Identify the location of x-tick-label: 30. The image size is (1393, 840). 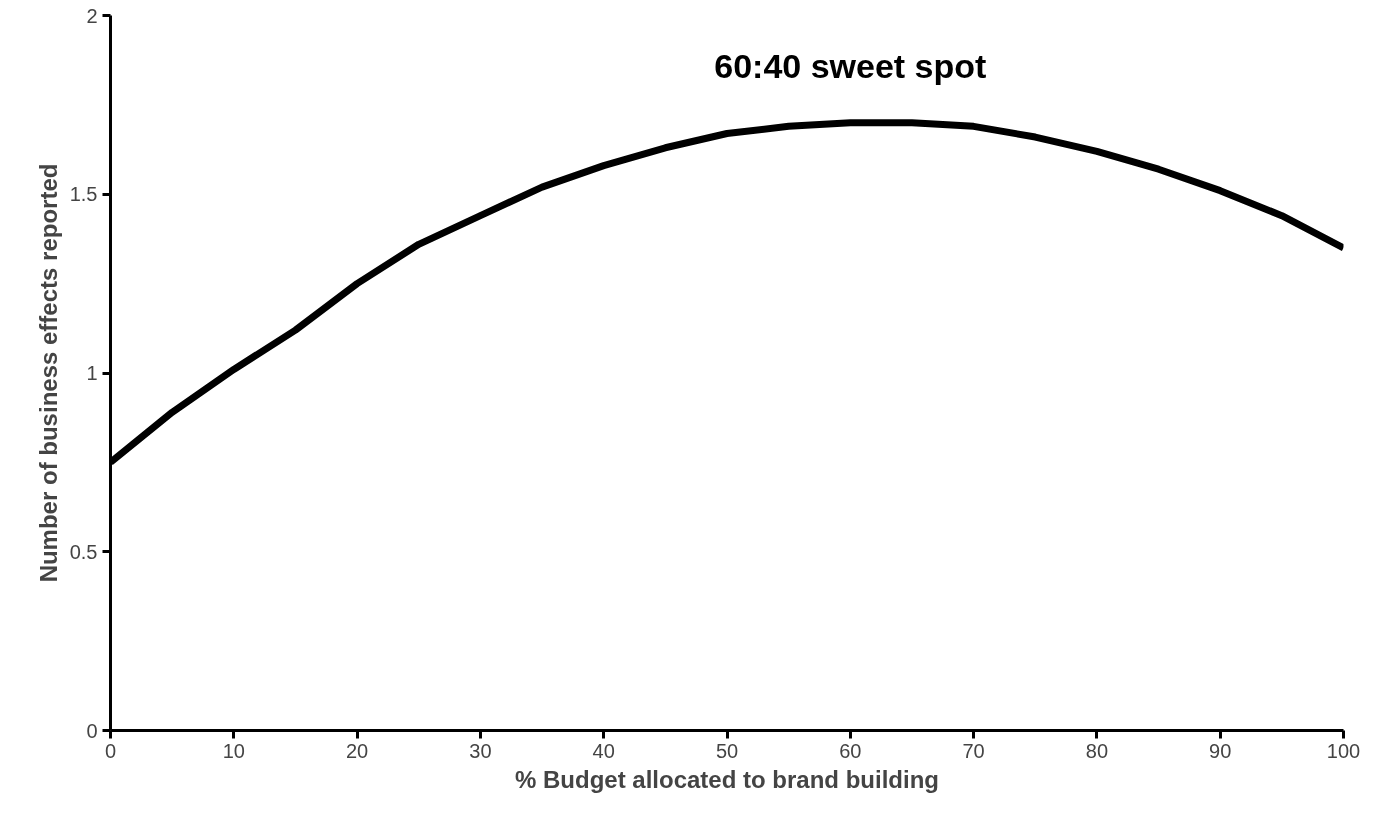
(480, 750).